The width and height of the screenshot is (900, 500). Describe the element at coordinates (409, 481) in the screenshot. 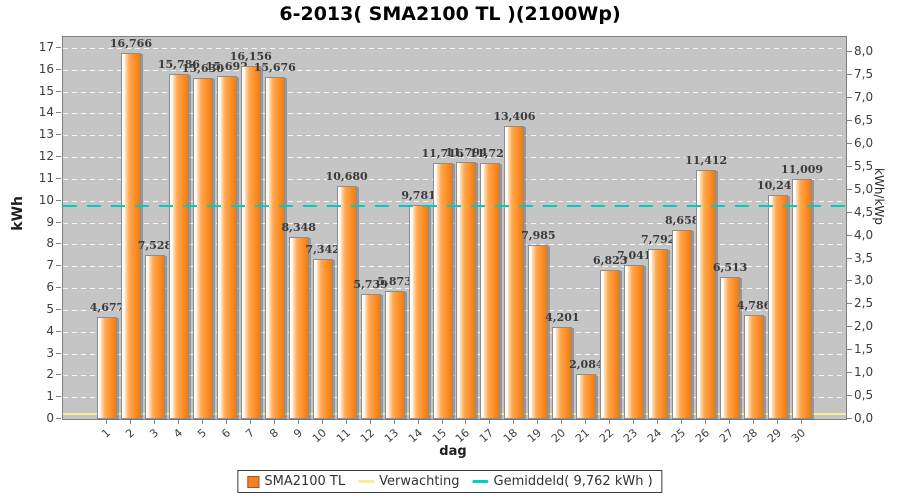

I see `legend-item-verwachting: Verwachting` at that location.